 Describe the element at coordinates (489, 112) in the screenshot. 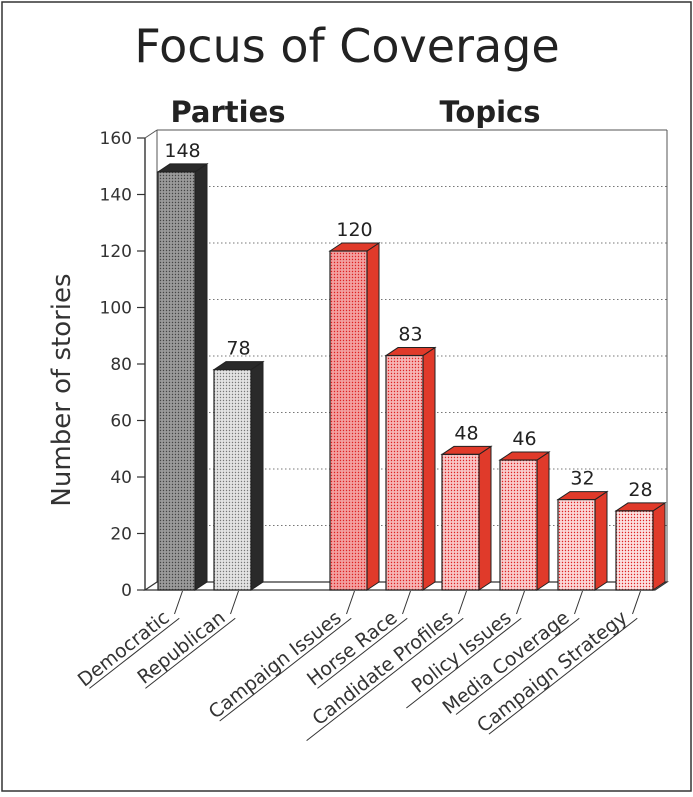

I see `group-label-topics: Topics` at that location.